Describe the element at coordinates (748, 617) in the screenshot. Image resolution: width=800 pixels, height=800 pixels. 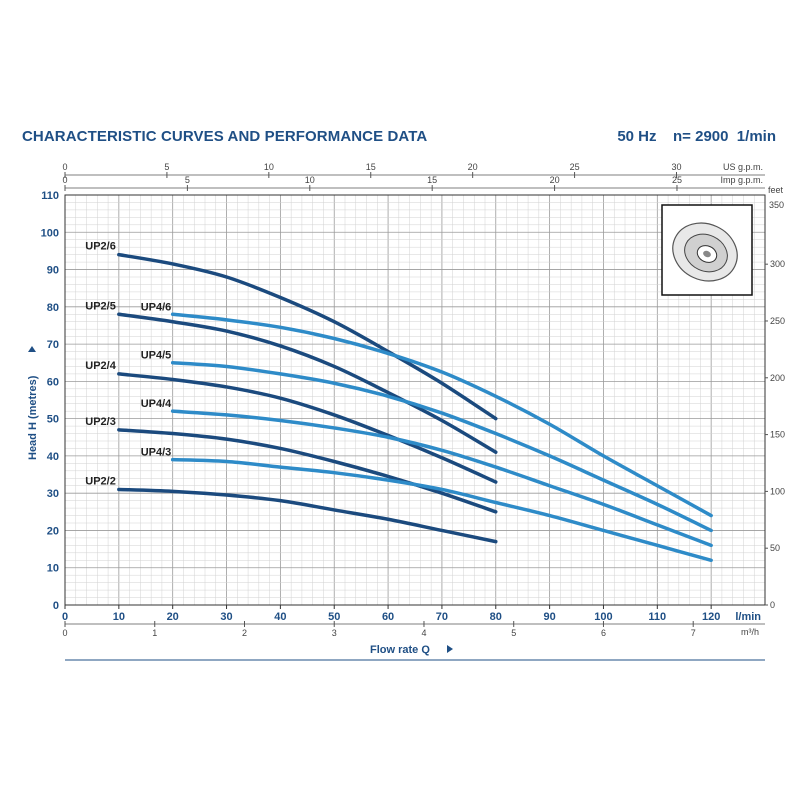
I see `x-unit-label: l/min` at that location.